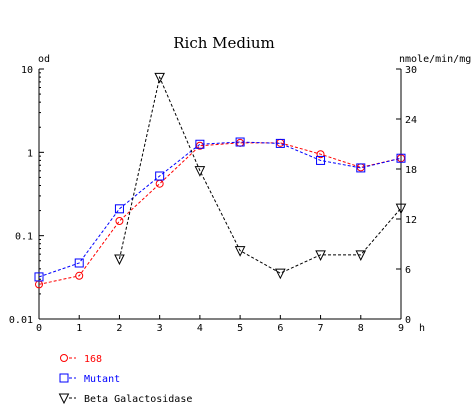 The width and height of the screenshot is (472, 405). What do you see at coordinates (361, 328) in the screenshot?
I see `x-tick-label: 8` at bounding box center [361, 328].